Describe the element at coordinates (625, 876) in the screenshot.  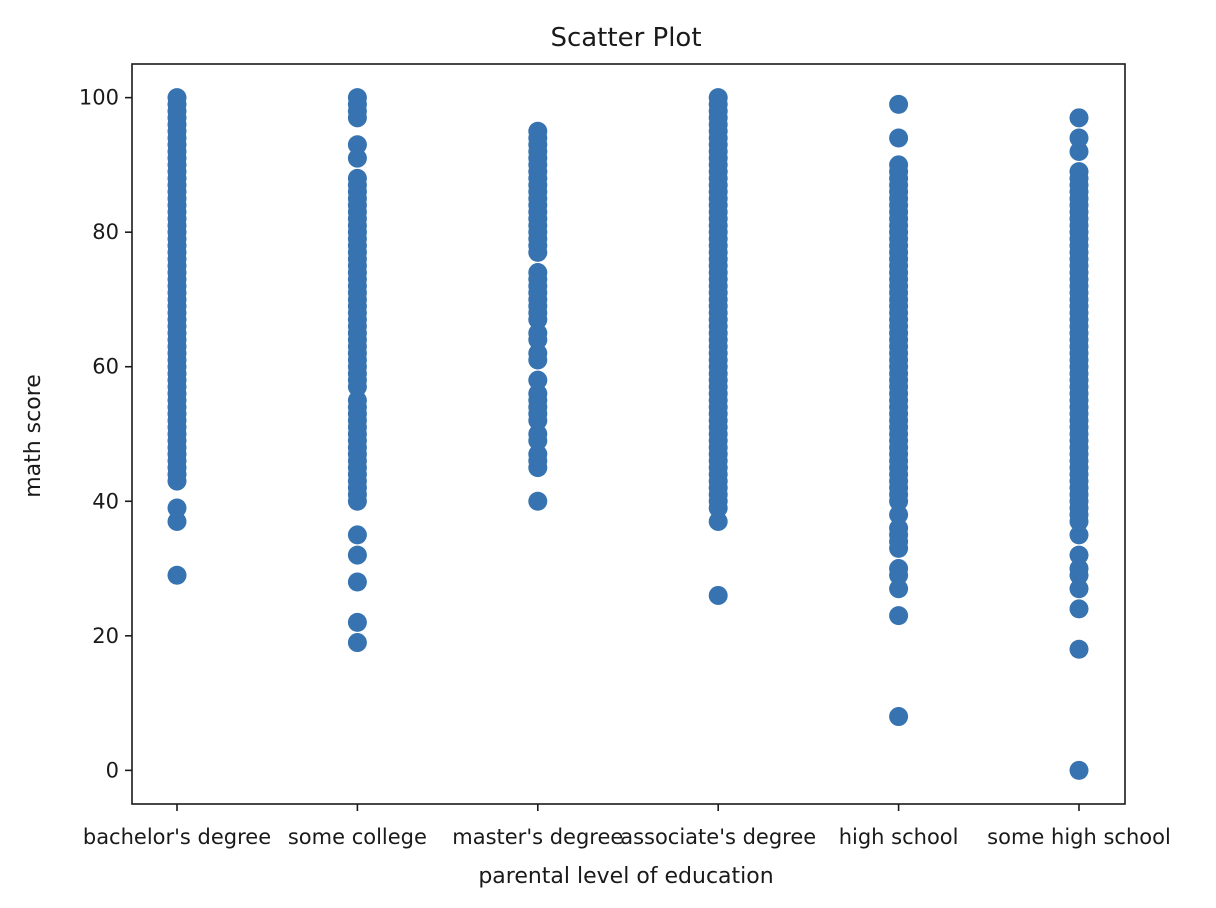
I see `x-axis-label: parental level of education` at that location.